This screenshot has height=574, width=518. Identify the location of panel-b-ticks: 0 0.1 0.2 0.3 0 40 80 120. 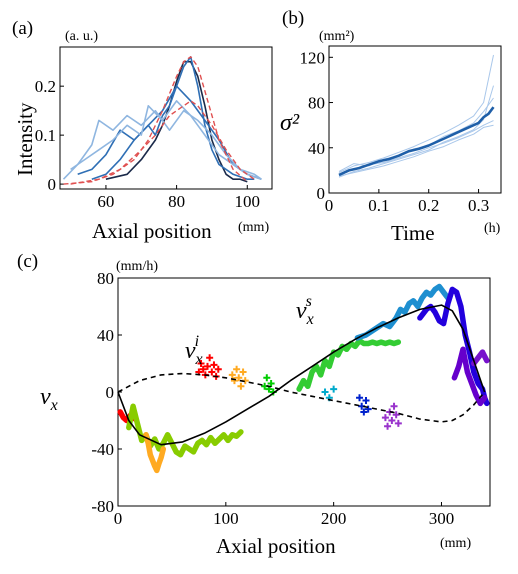
(395, 131).